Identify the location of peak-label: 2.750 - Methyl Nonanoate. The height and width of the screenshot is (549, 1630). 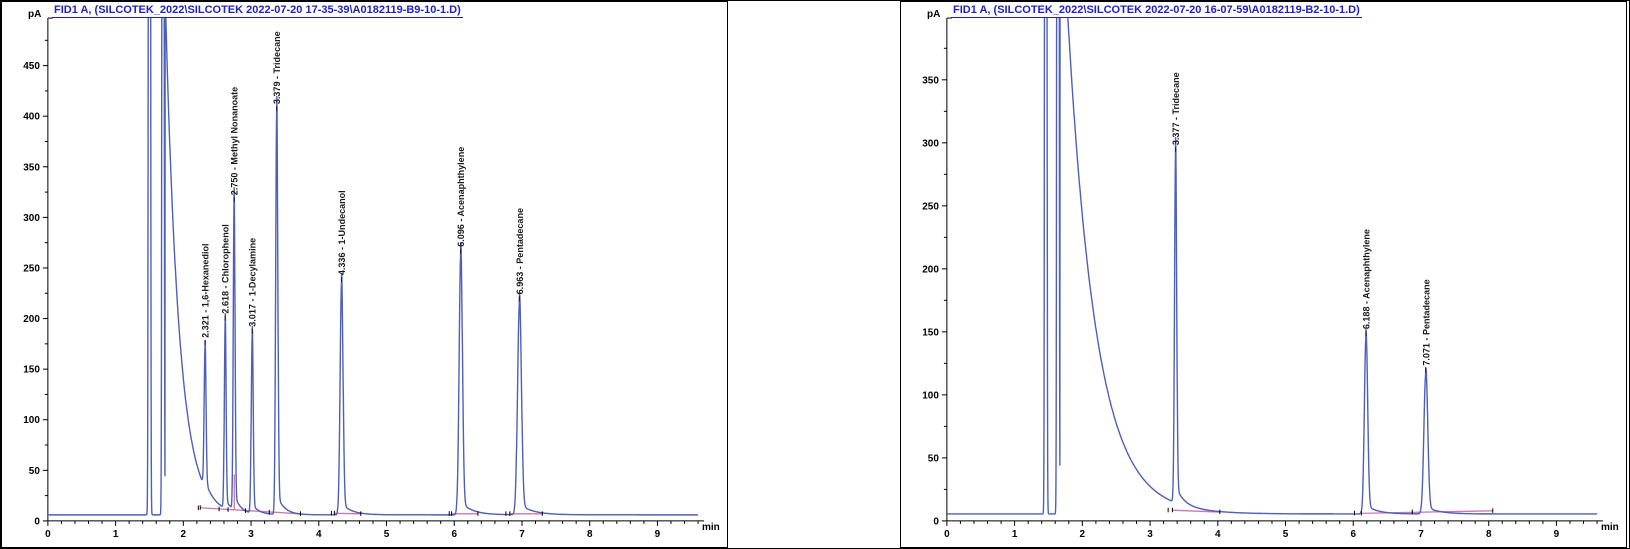
(235, 141).